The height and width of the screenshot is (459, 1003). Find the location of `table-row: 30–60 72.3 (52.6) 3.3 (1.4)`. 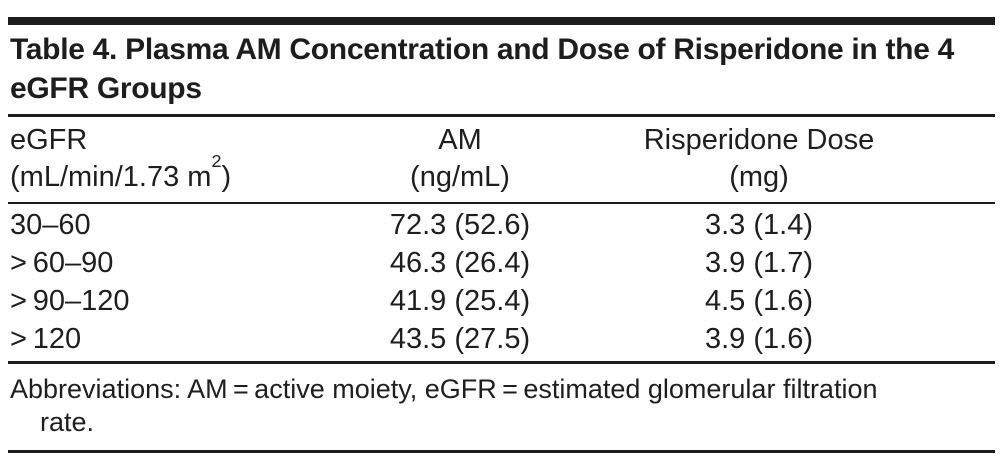

table-row: 30–60 72.3 (52.6) 3.3 (1.4) is located at coordinates (501, 225).